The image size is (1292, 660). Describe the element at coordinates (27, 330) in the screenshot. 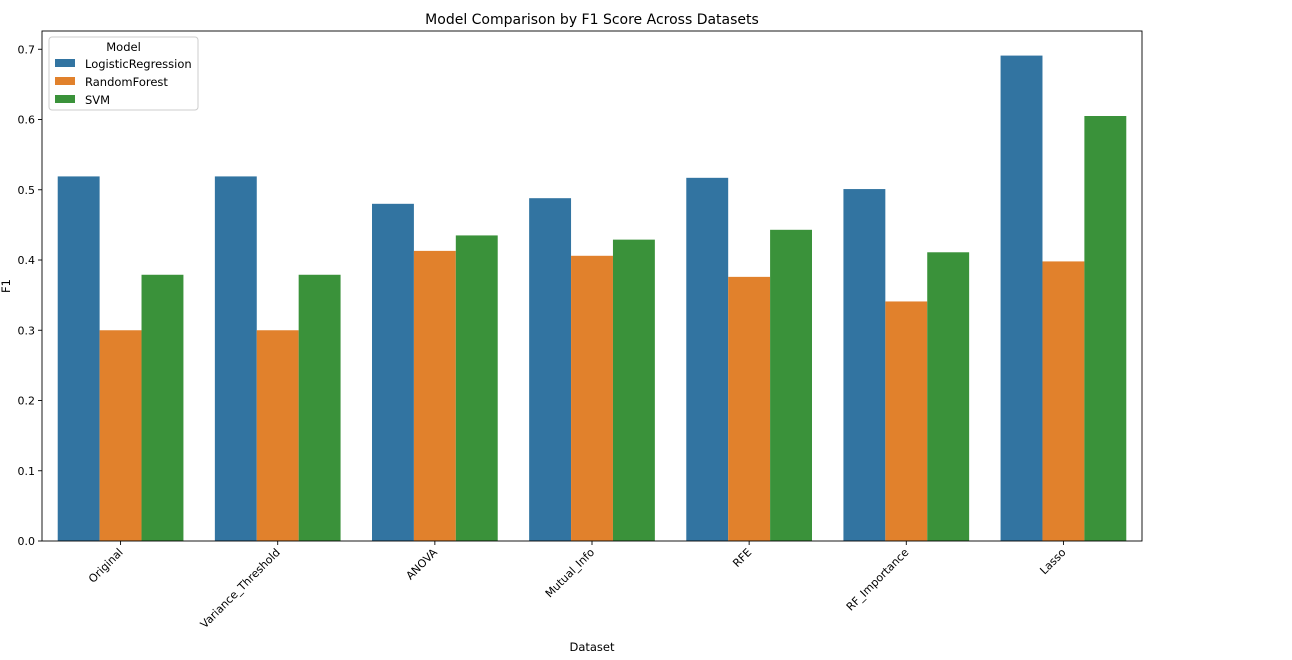

I see `y-tick-label: 0.3` at that location.